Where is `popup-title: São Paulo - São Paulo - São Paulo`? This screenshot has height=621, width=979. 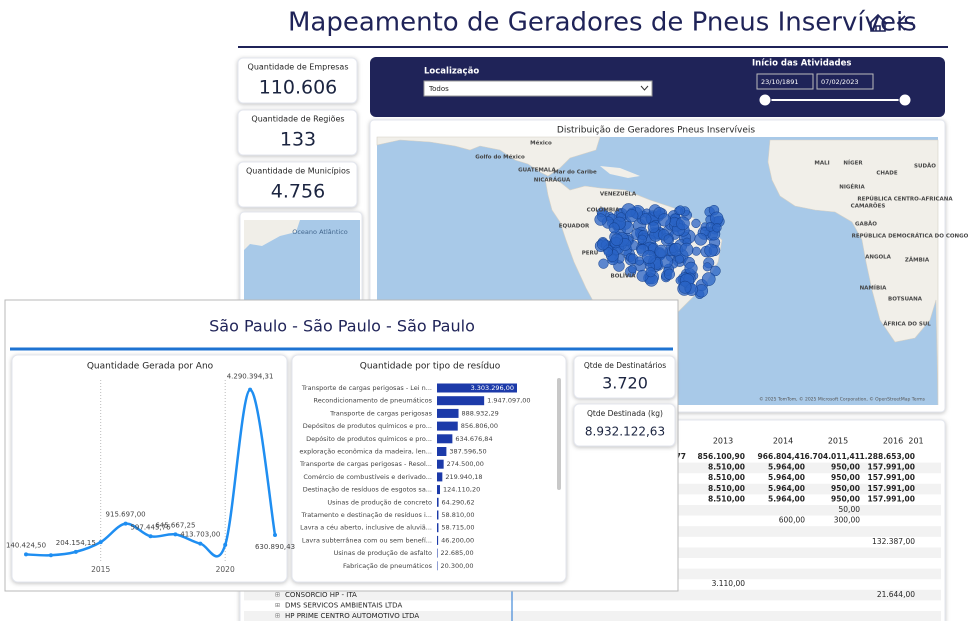
popup-title: São Paulo - São Paulo - São Paulo is located at coordinates (342, 326).